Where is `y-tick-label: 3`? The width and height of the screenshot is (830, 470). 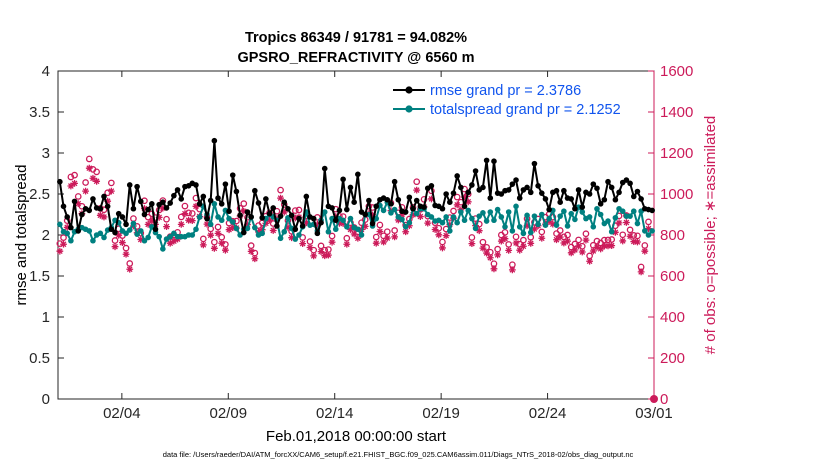
y-tick-label: 3 is located at coordinates (46, 153).